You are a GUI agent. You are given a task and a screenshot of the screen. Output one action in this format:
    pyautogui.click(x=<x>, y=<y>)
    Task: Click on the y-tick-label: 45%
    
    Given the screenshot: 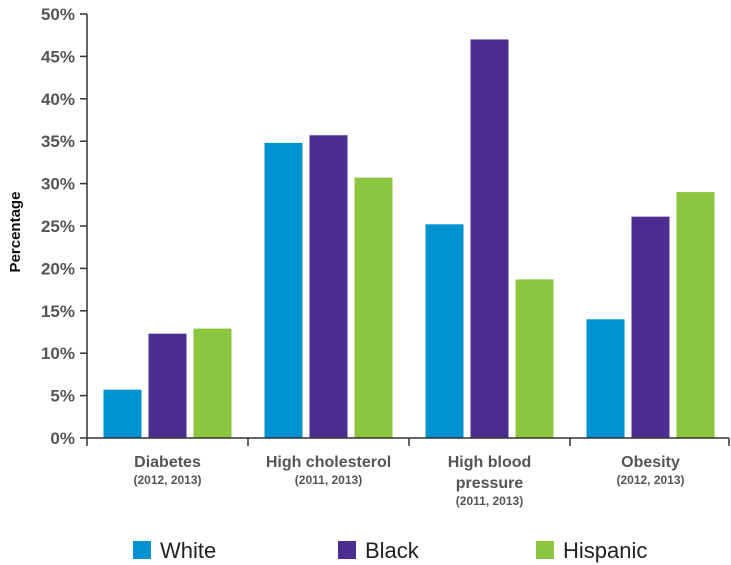 What is the action you would take?
    pyautogui.click(x=58, y=56)
    